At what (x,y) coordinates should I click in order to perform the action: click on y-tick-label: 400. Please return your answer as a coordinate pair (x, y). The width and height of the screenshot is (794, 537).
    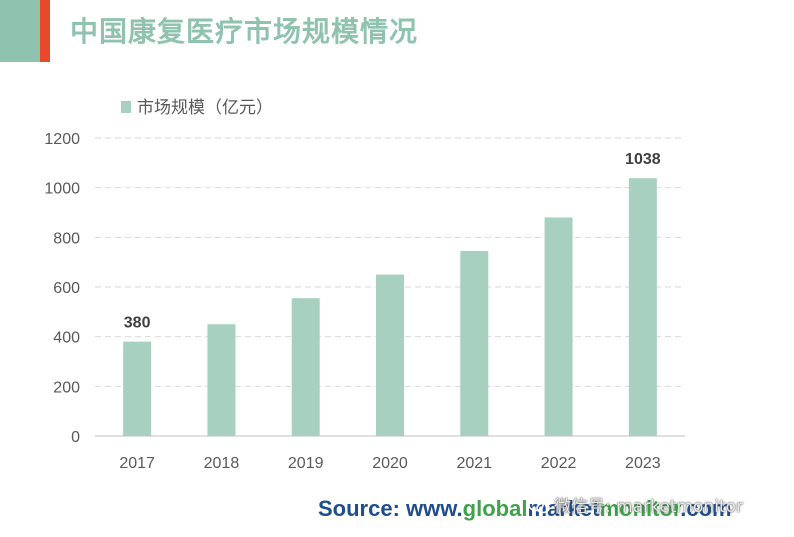
    Looking at the image, I should click on (66, 338).